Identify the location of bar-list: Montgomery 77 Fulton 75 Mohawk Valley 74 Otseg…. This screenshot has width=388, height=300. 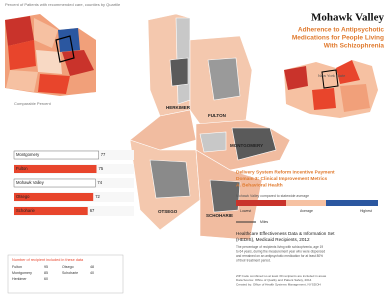
(73, 183).